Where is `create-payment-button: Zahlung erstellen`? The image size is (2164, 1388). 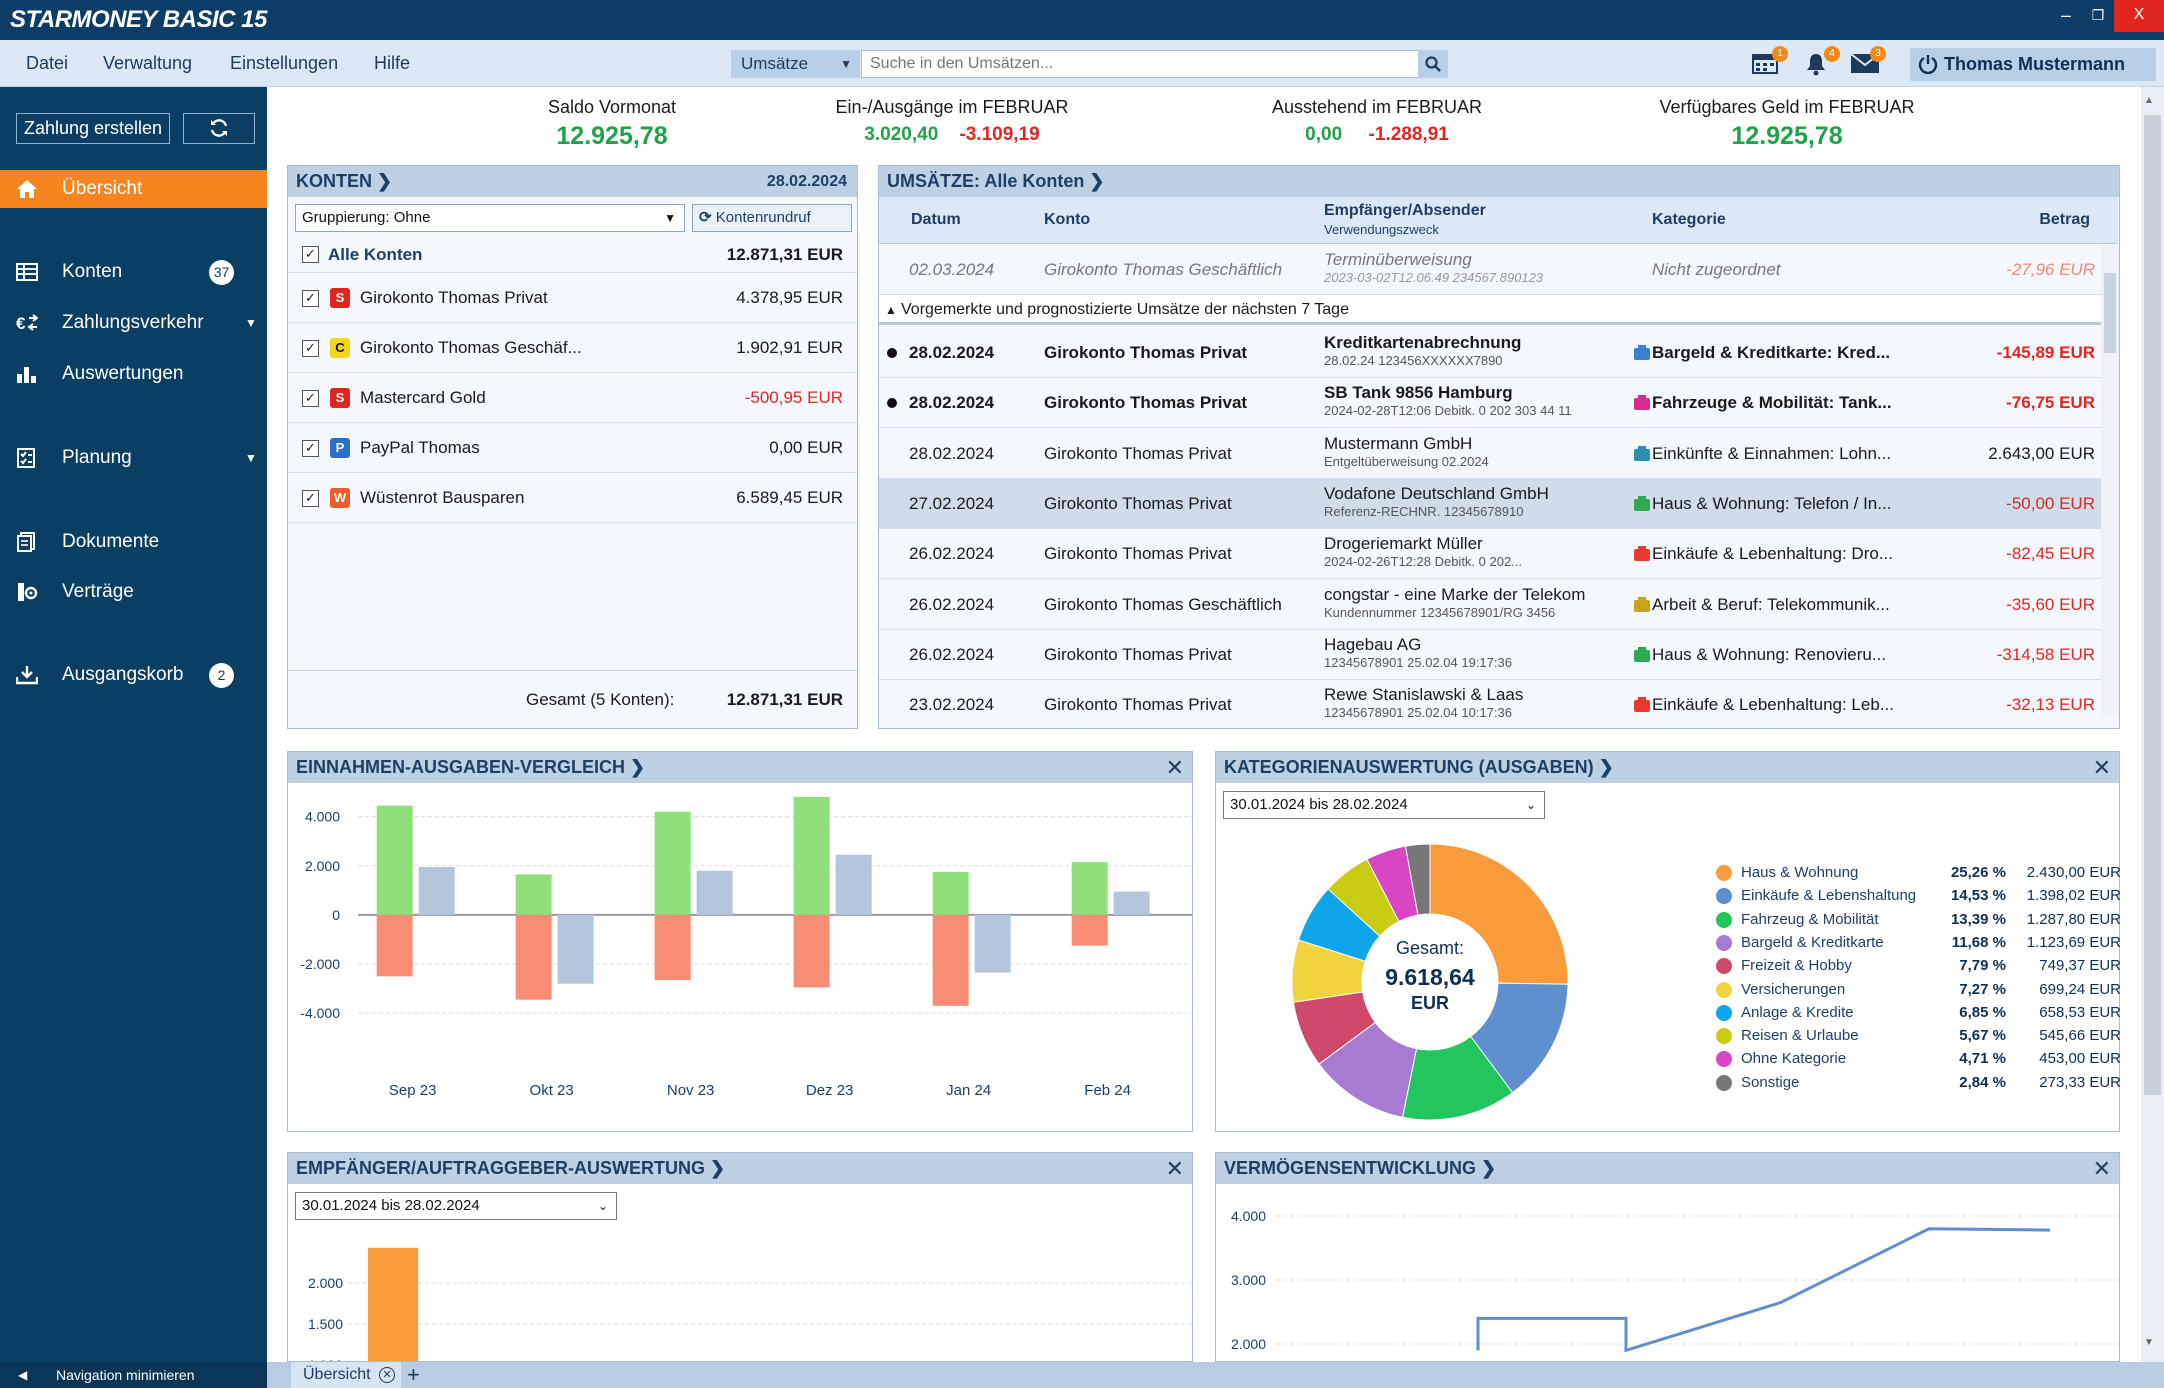 create-payment-button: Zahlung erstellen is located at coordinates (93, 128).